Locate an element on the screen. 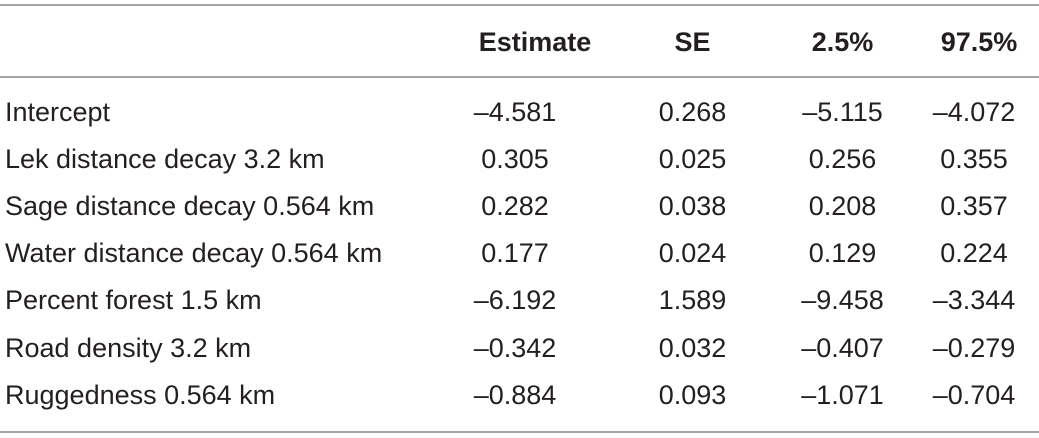  row-label: Percent forest 1.5 km is located at coordinates (133, 300).